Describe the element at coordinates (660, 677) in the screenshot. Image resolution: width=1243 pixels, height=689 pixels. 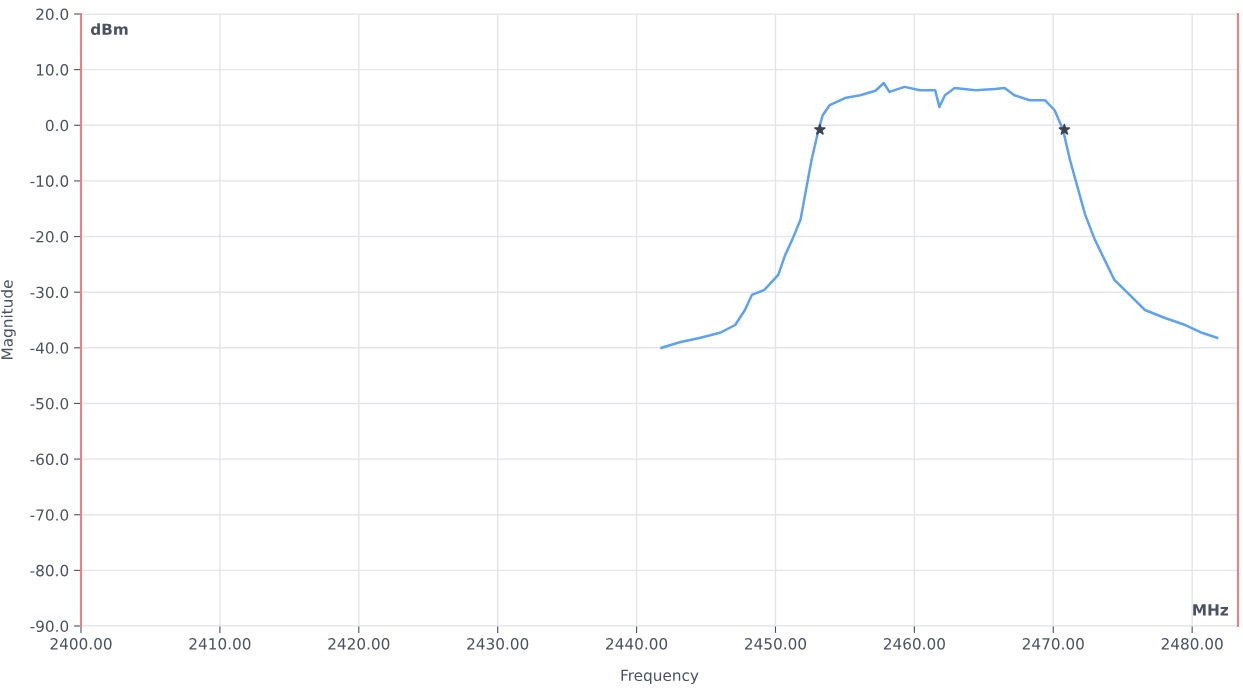
I see `x-axis-title: Frequency` at that location.